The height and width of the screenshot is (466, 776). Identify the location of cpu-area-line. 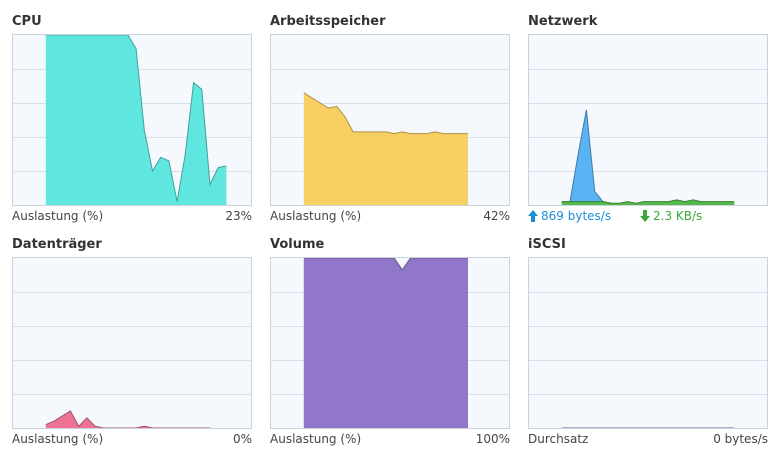
(136, 118).